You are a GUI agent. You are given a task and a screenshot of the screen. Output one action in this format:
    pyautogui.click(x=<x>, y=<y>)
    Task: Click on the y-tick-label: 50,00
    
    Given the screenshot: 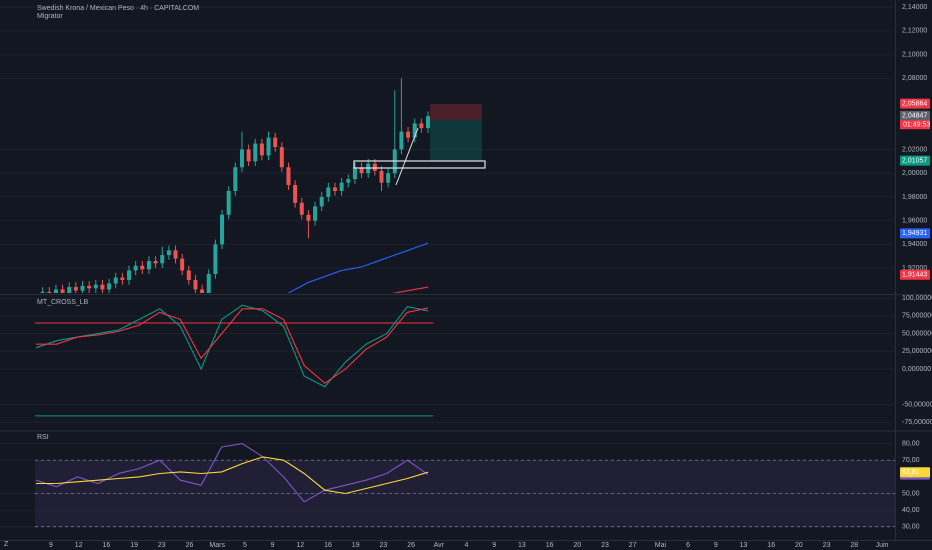 What is the action you would take?
    pyautogui.click(x=911, y=493)
    